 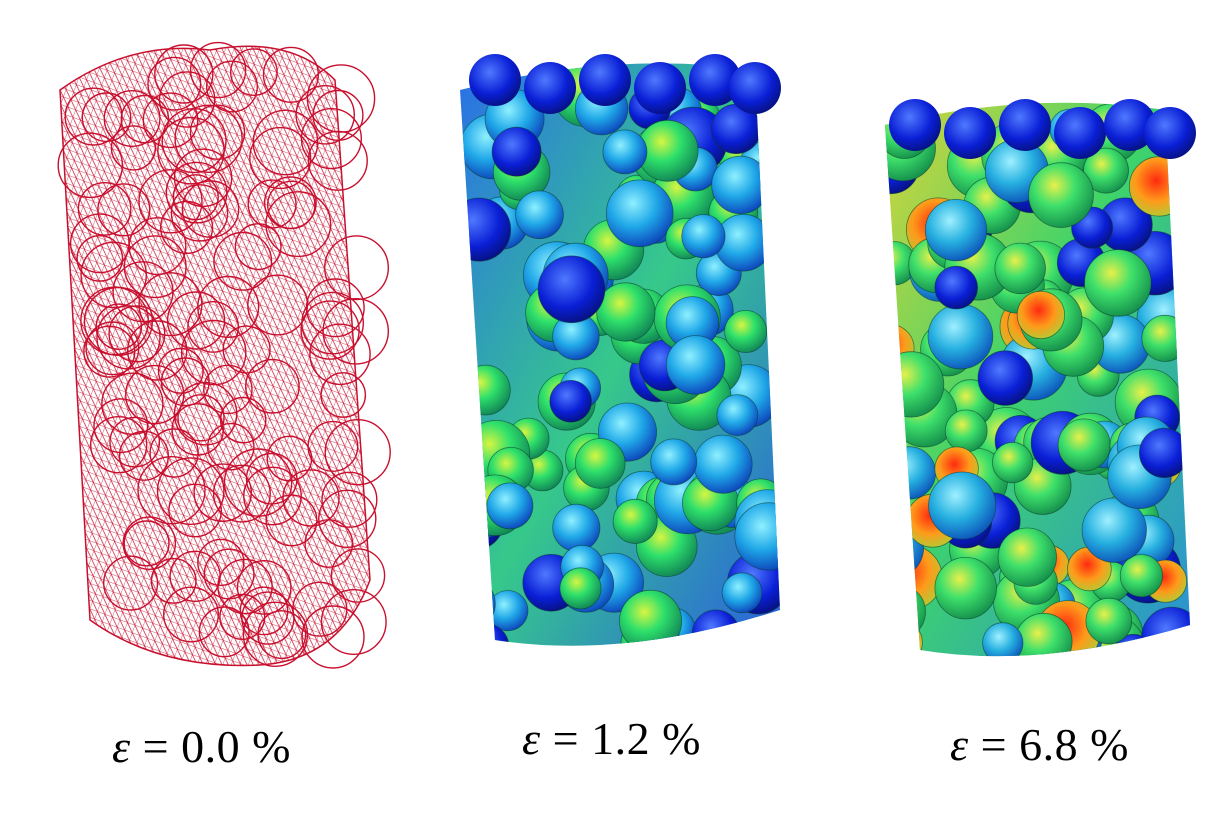 I want to click on strain-caption: ε = 6.8 %, so click(x=1039, y=744).